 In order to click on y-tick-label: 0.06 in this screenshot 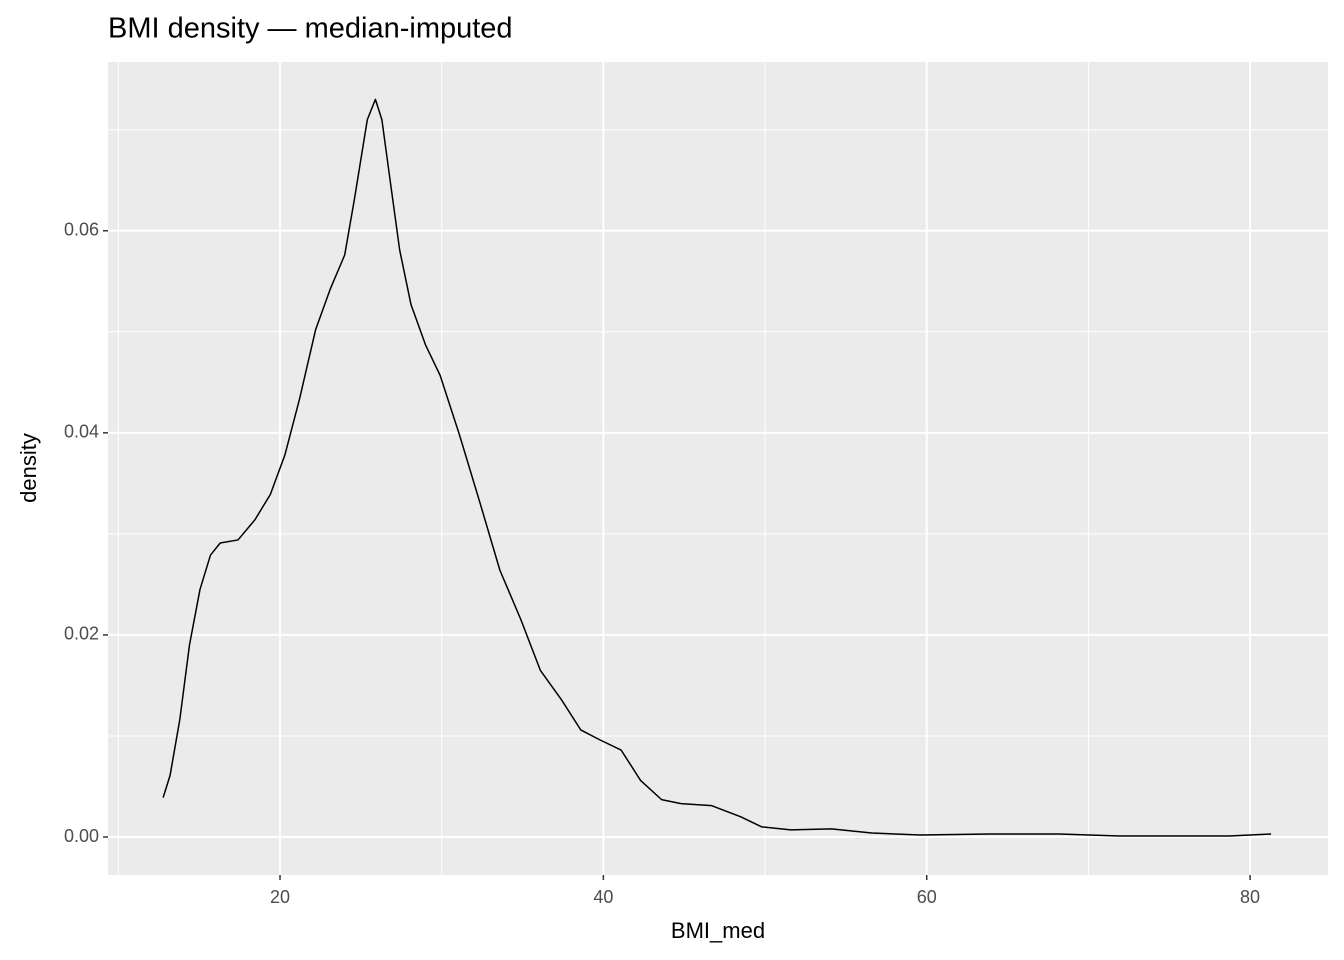, I will do `click(81, 229)`.